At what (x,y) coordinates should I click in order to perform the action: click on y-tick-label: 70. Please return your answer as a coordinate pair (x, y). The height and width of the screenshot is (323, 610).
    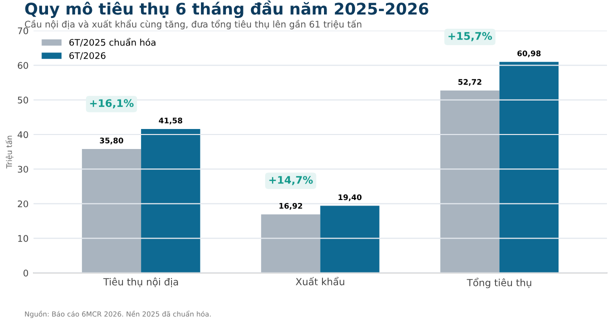
    Looking at the image, I should click on (23, 30).